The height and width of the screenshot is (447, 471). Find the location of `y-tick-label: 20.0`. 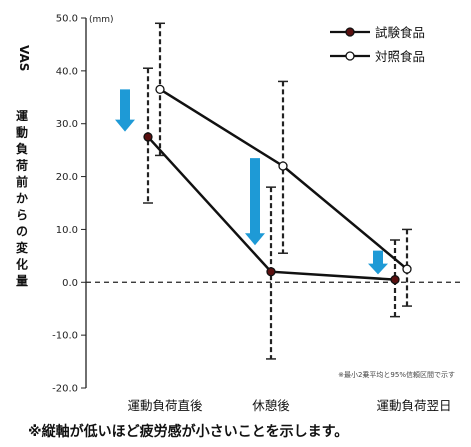

y-tick-label: 20.0 is located at coordinates (67, 177).